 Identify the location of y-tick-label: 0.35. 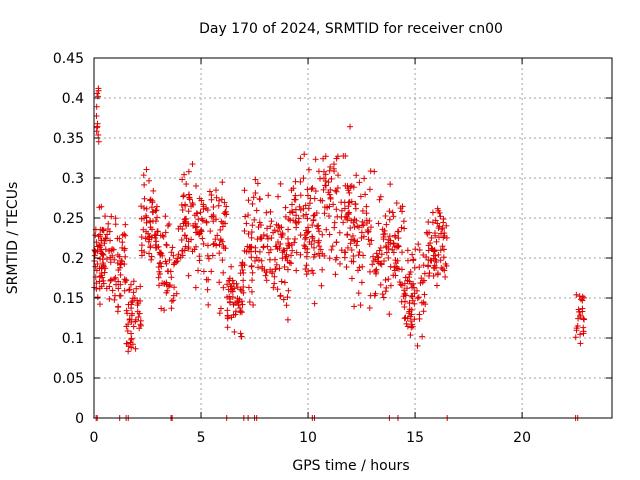
(68, 139).